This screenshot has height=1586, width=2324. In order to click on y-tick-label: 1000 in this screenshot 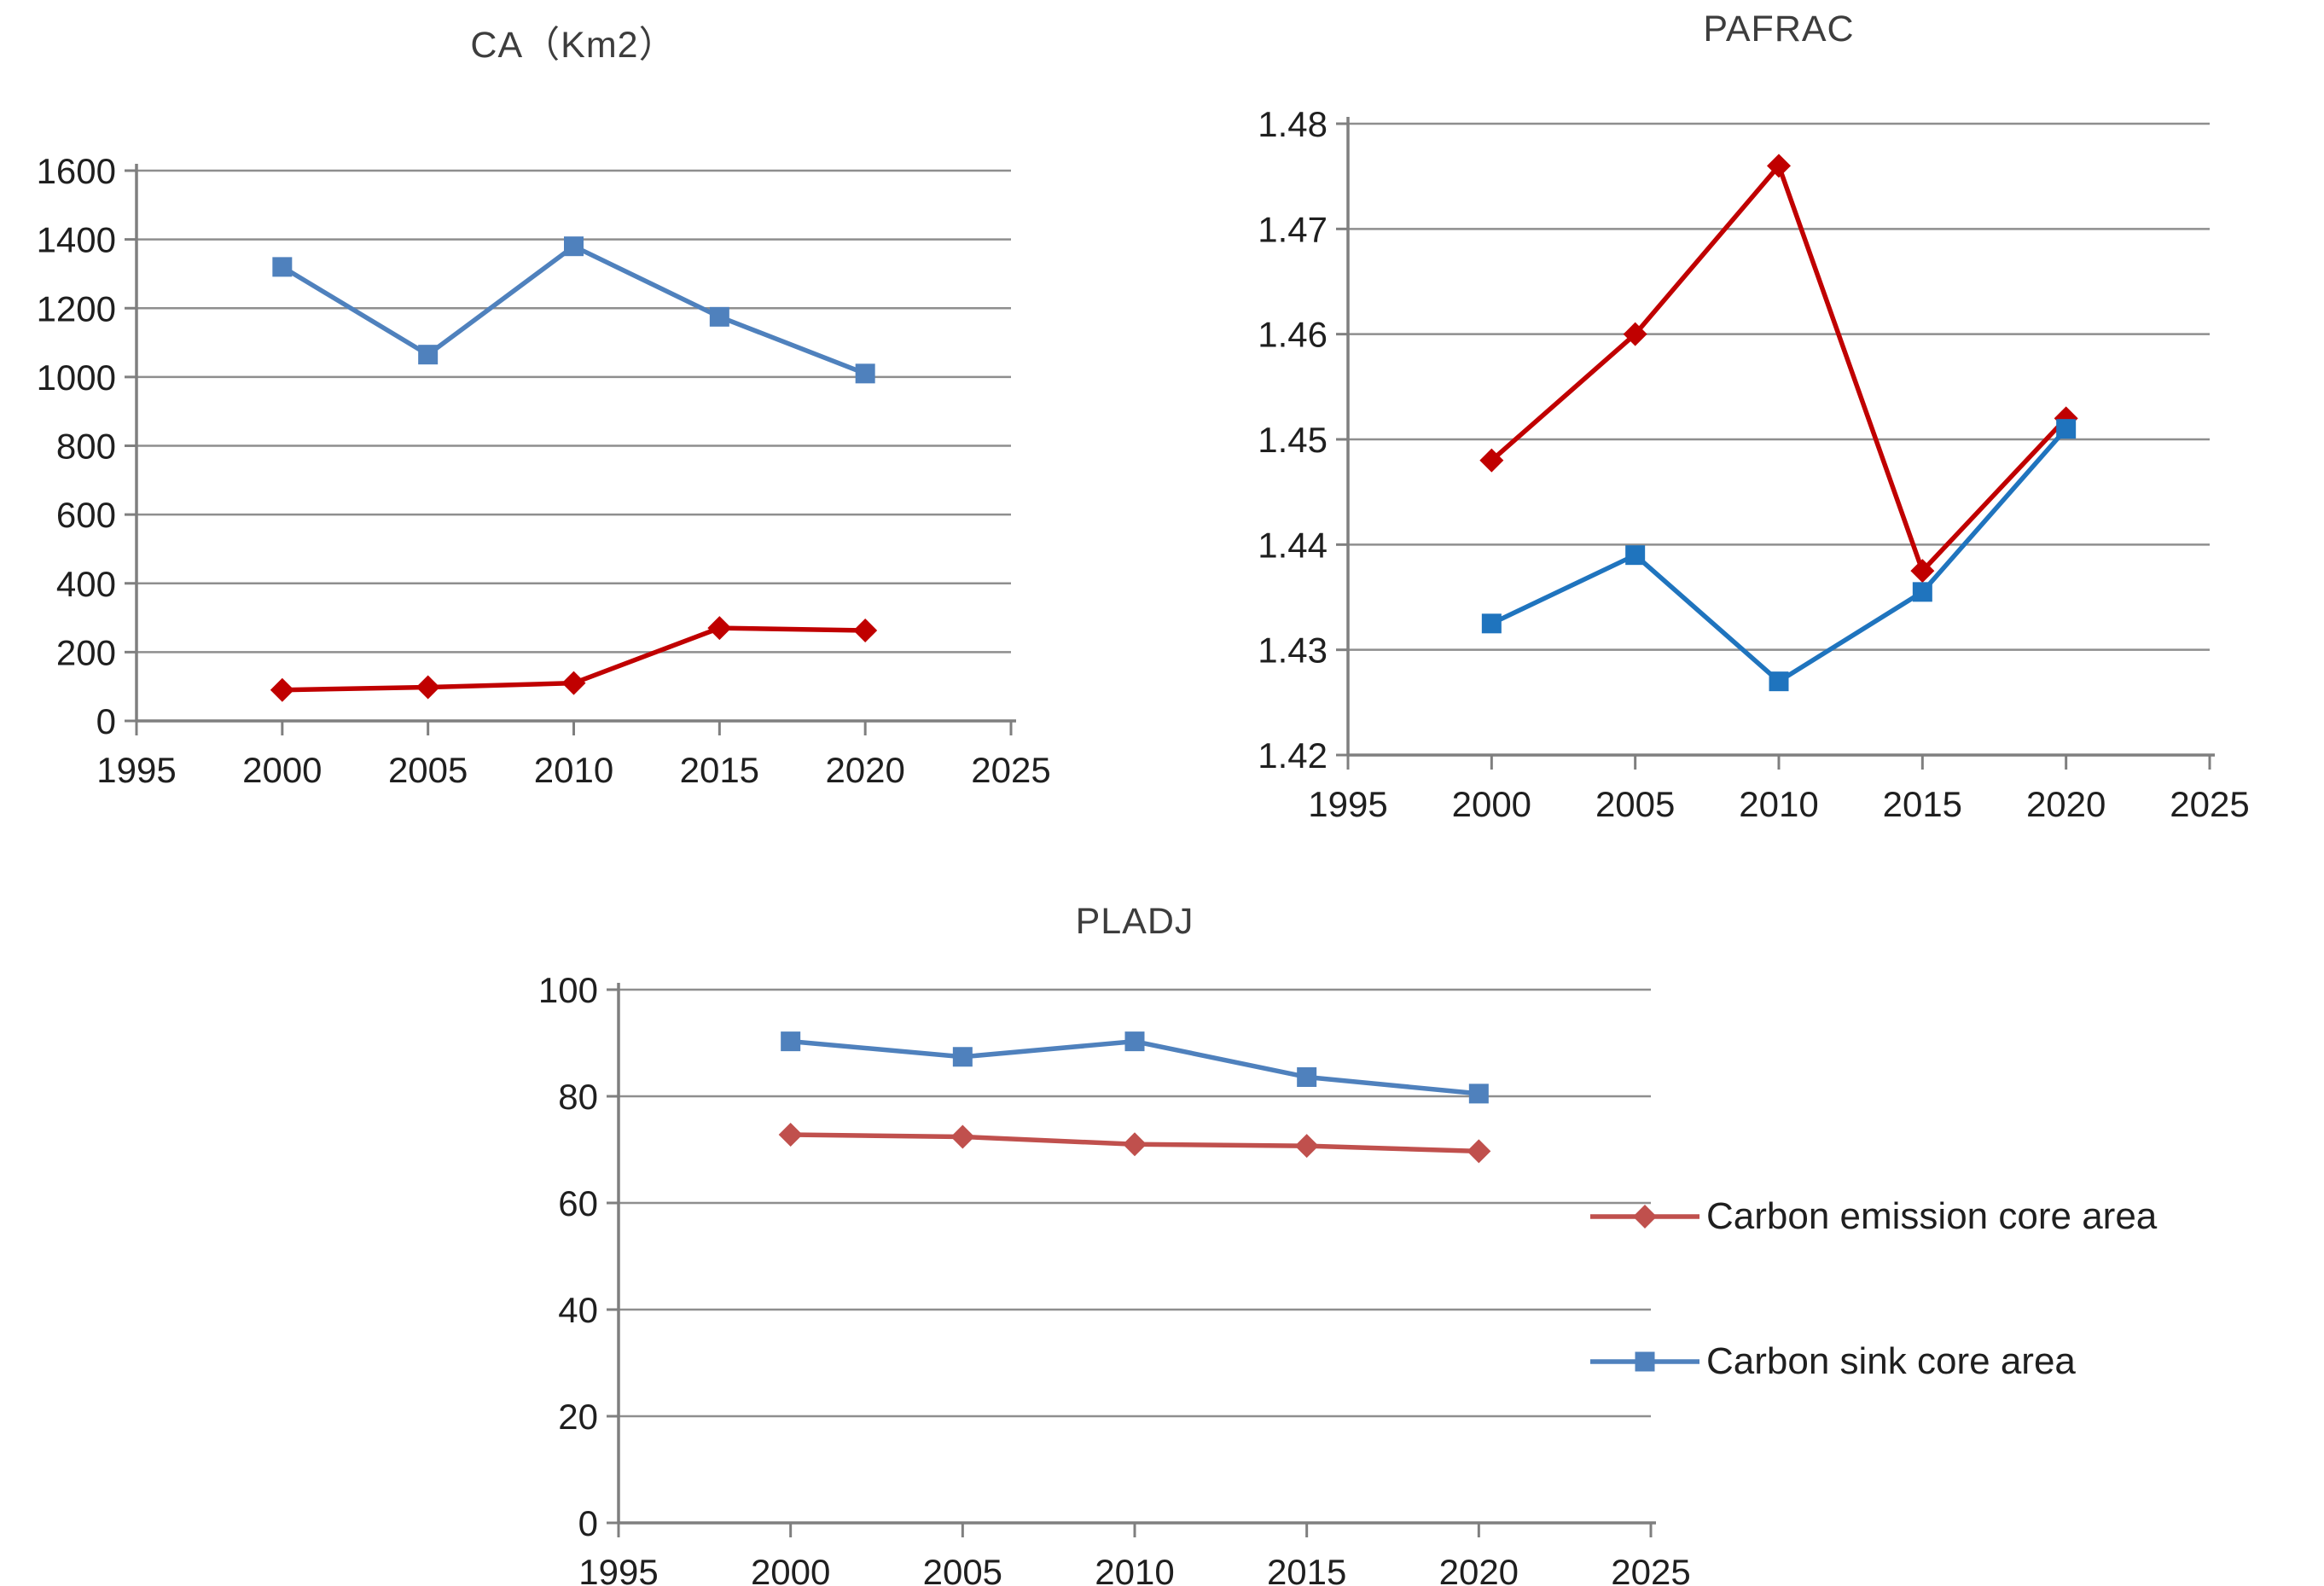, I will do `click(76, 377)`.